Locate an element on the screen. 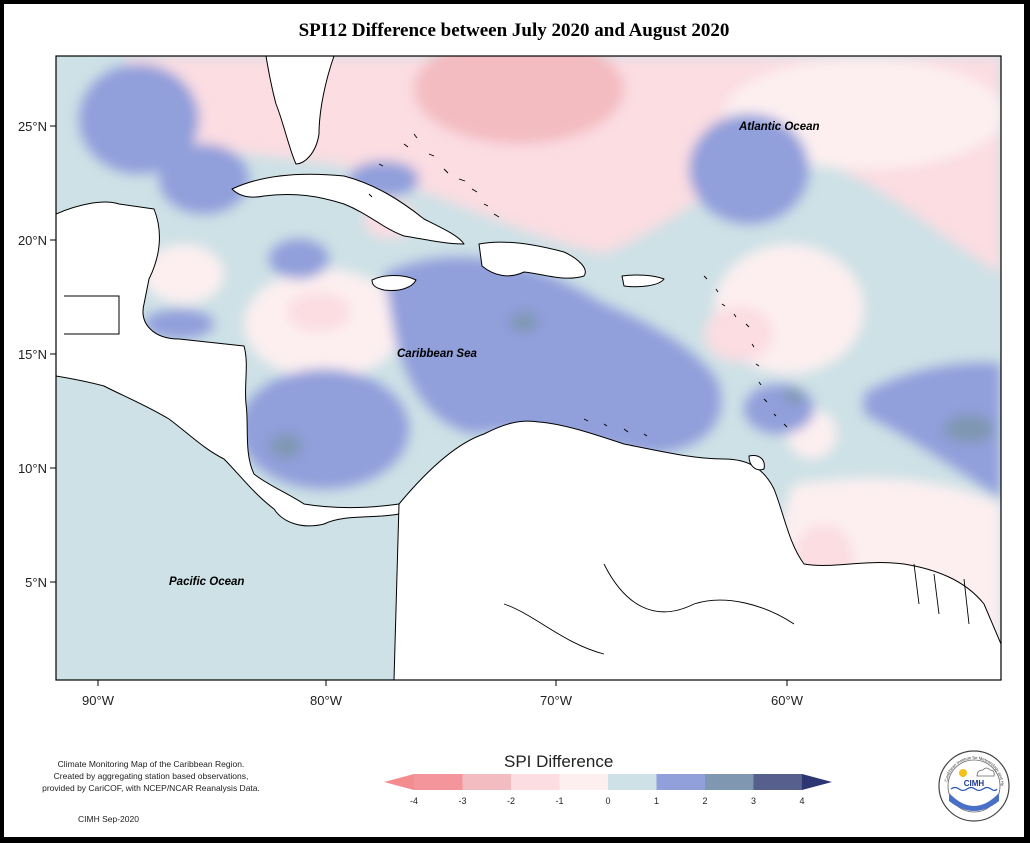 Image resolution: width=1030 pixels, height=843 pixels. spi-area-windward-blue is located at coordinates (779, 409).